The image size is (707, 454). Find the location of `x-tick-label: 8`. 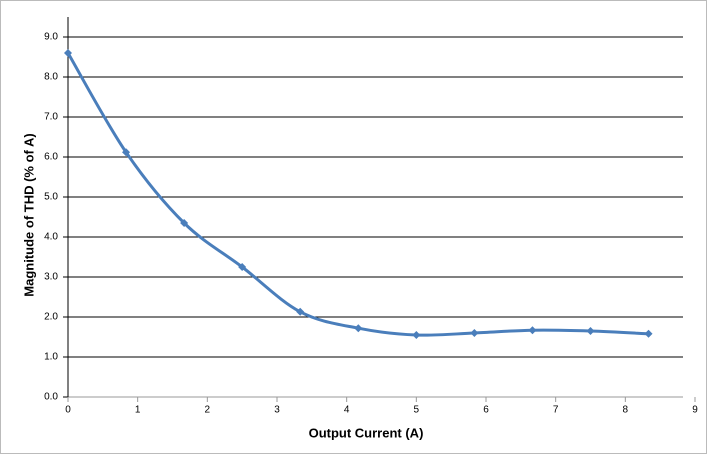

x-tick-label: 8 is located at coordinates (626, 410).